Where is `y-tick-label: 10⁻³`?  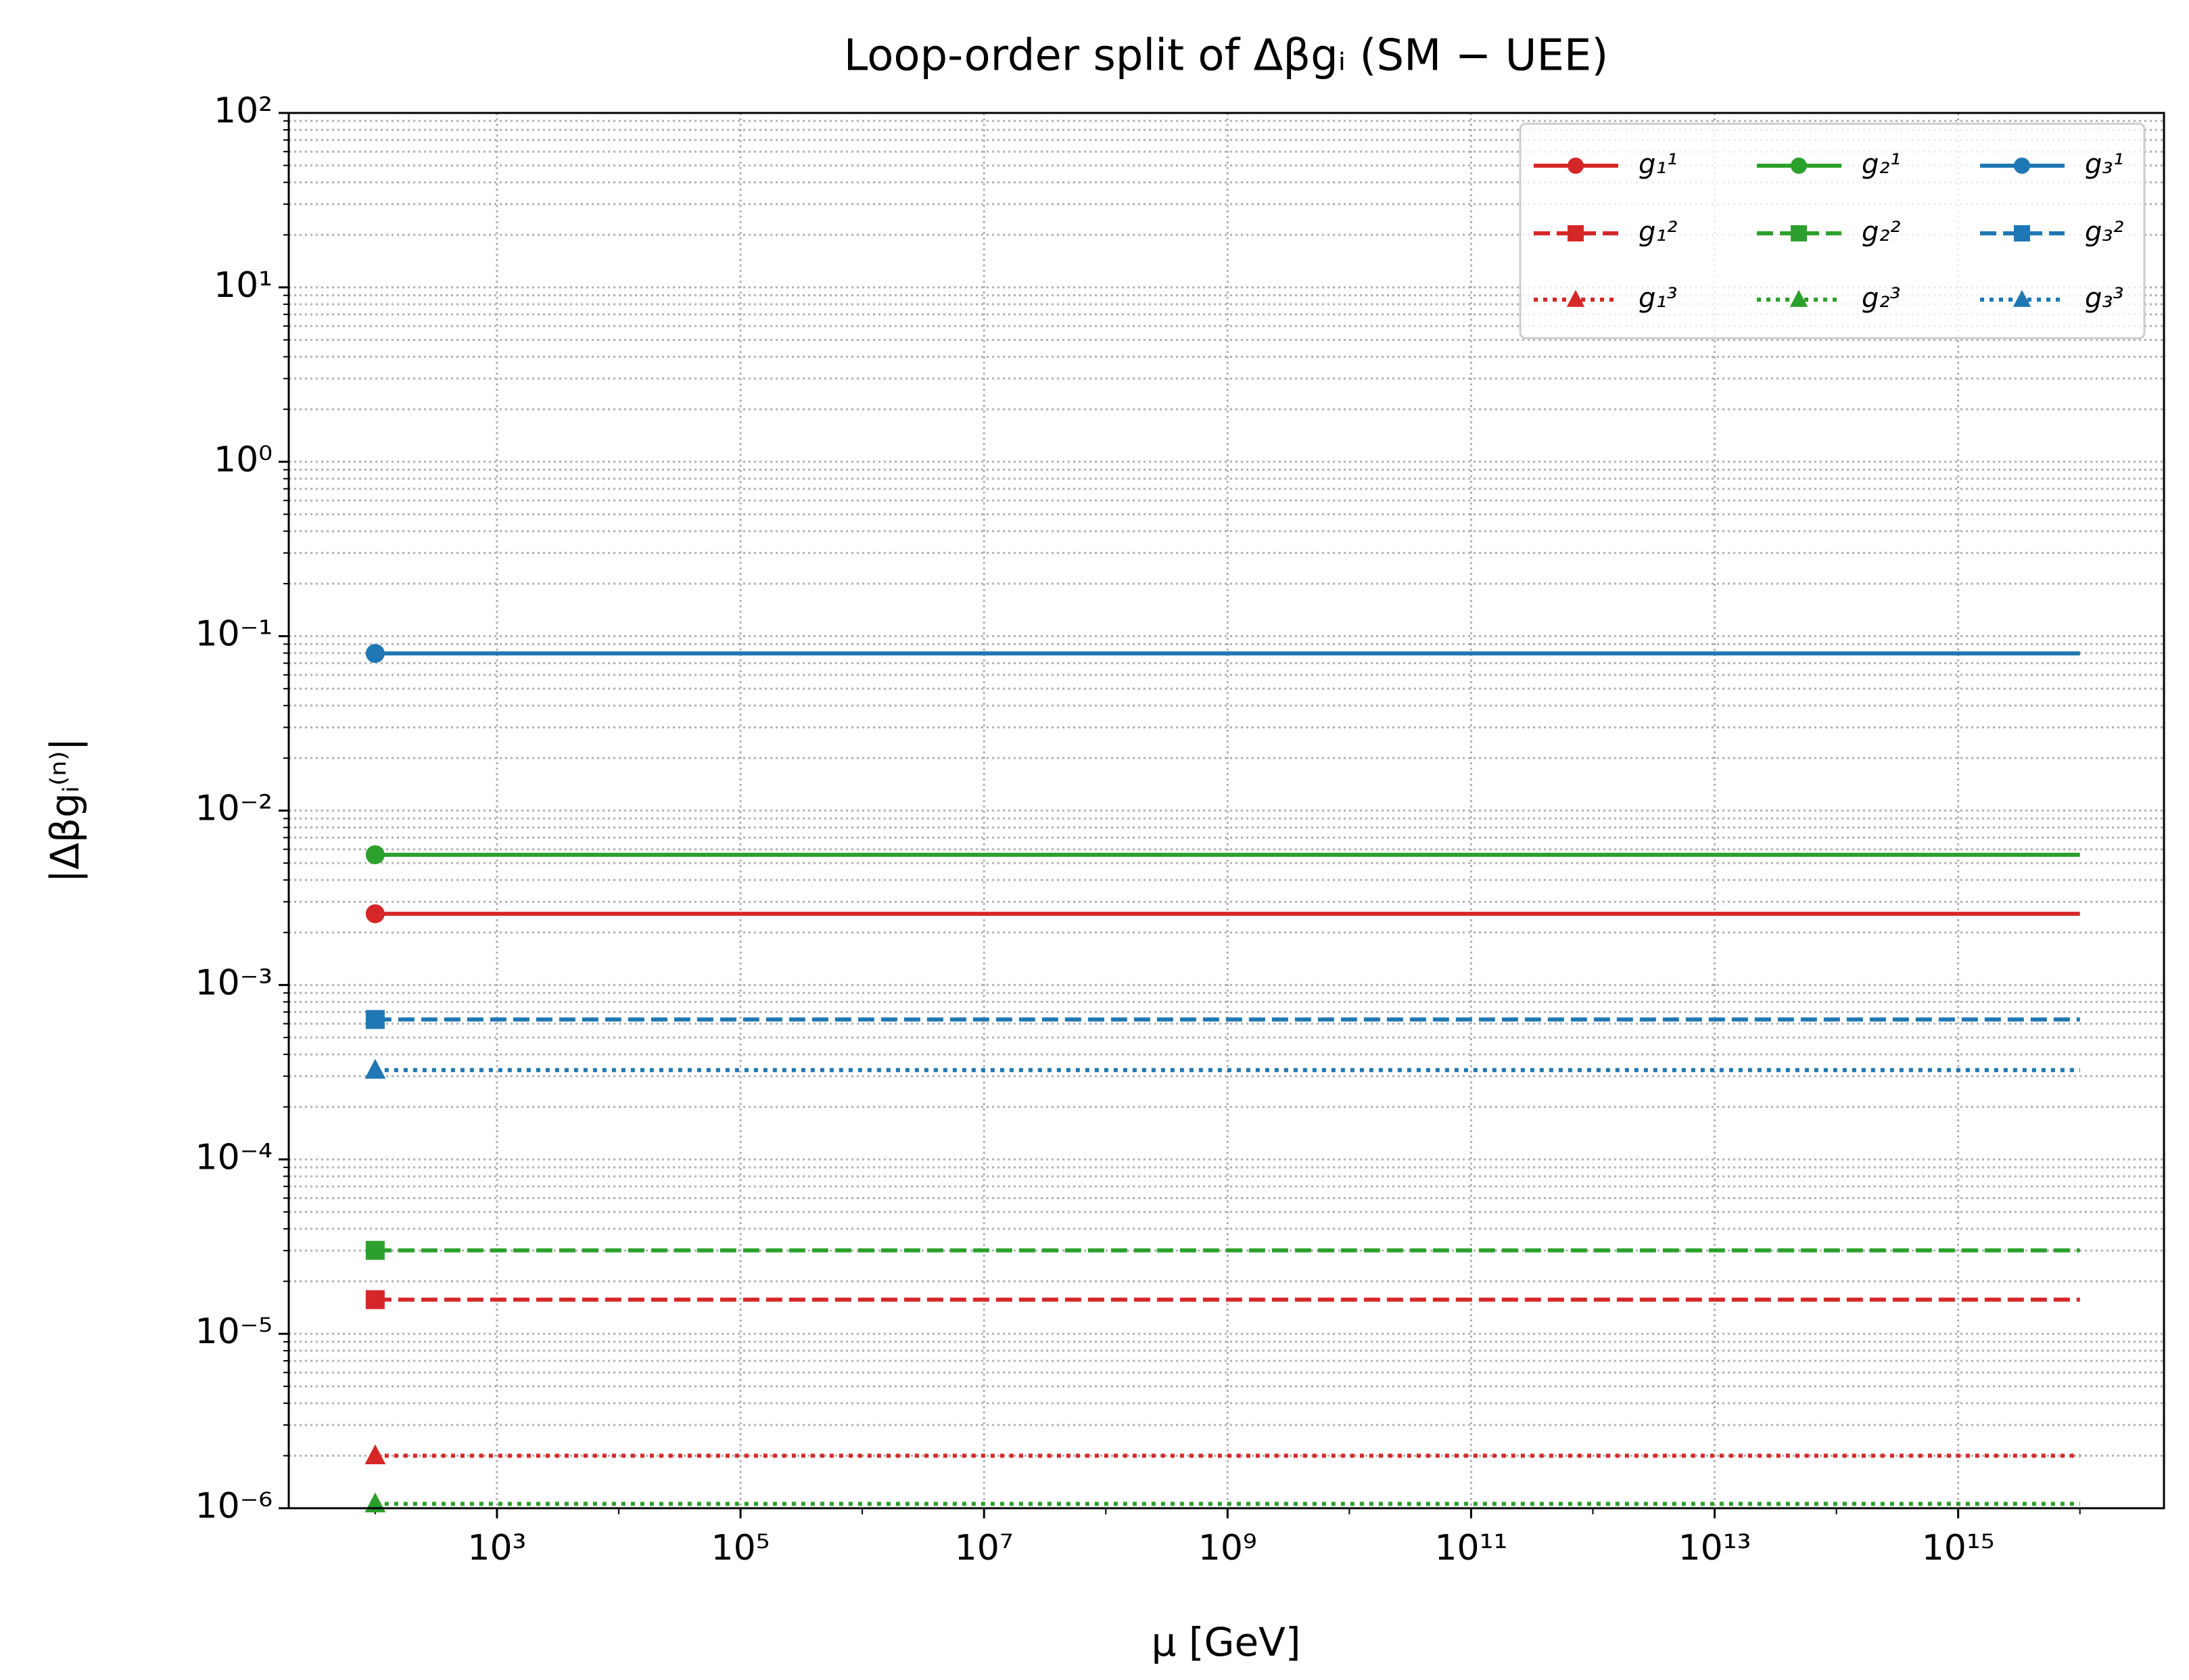 y-tick-label: 10⁻³ is located at coordinates (234, 983).